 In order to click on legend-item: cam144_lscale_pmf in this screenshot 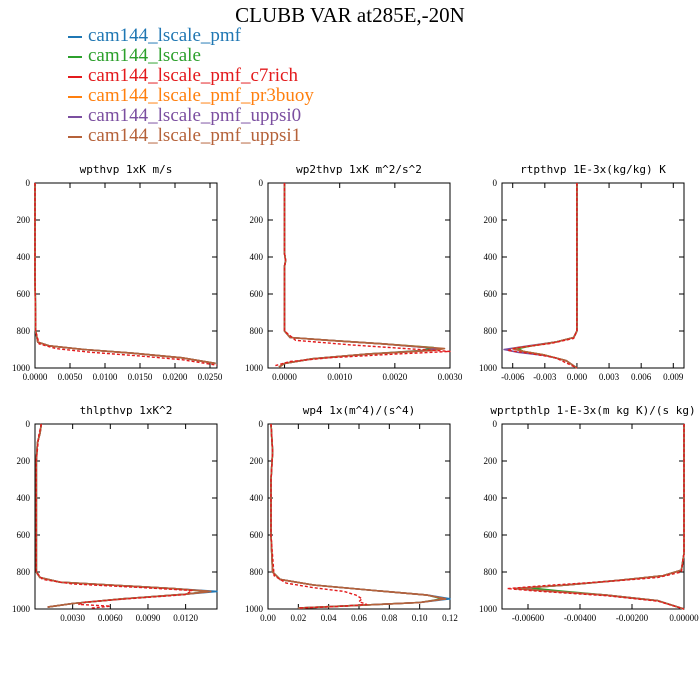, I will do `click(191, 36)`.